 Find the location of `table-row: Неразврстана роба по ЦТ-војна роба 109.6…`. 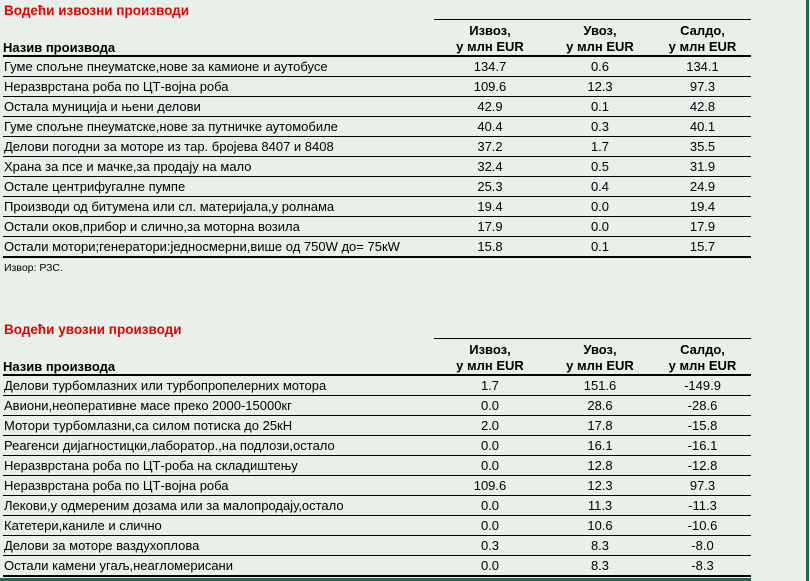

table-row: Неразврстана роба по ЦТ-војна роба 109.6… is located at coordinates (377, 86).